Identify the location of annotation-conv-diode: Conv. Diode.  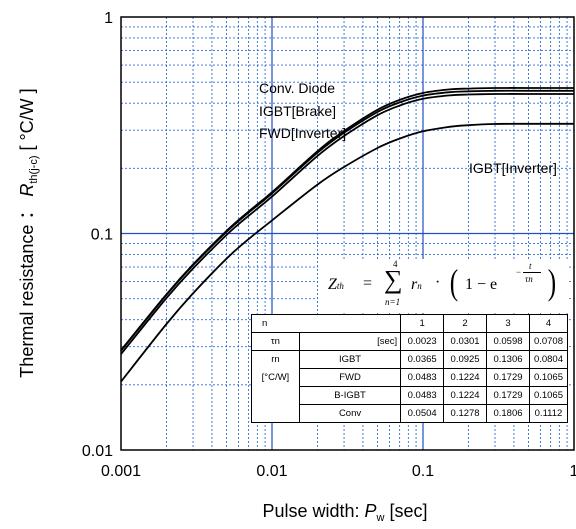
(297, 88).